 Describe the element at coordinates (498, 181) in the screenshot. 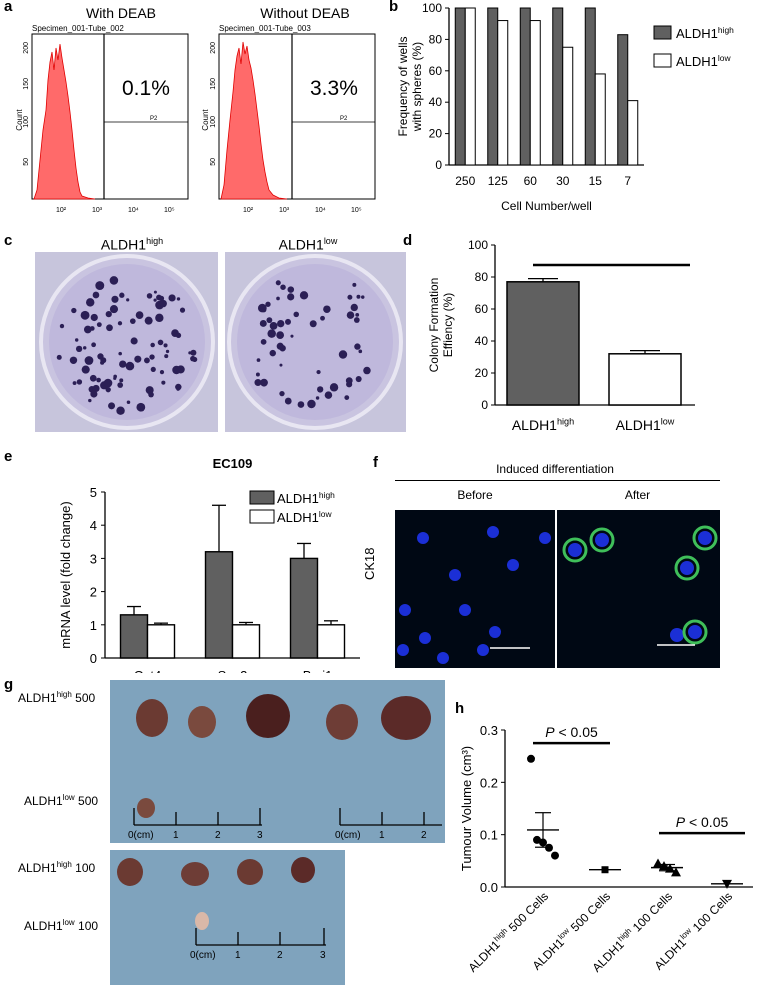

I see `x-tick-label: 125` at that location.